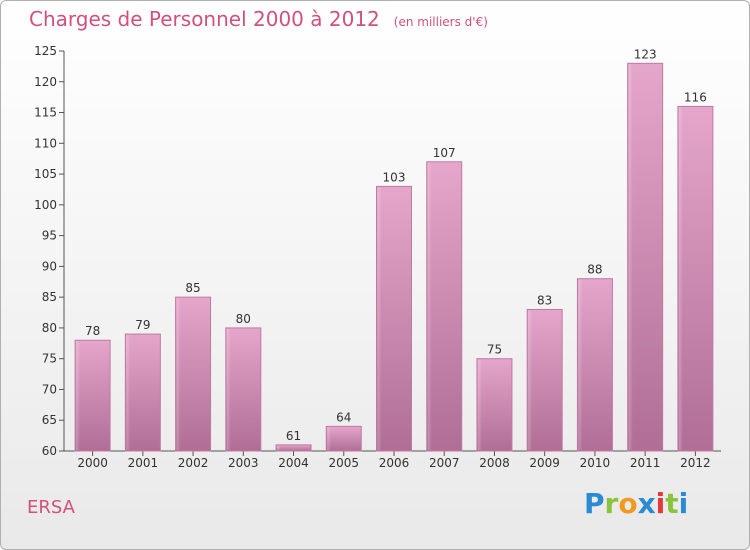  What do you see at coordinates (394, 463) in the screenshot?
I see `x-tick-label: 2006` at bounding box center [394, 463].